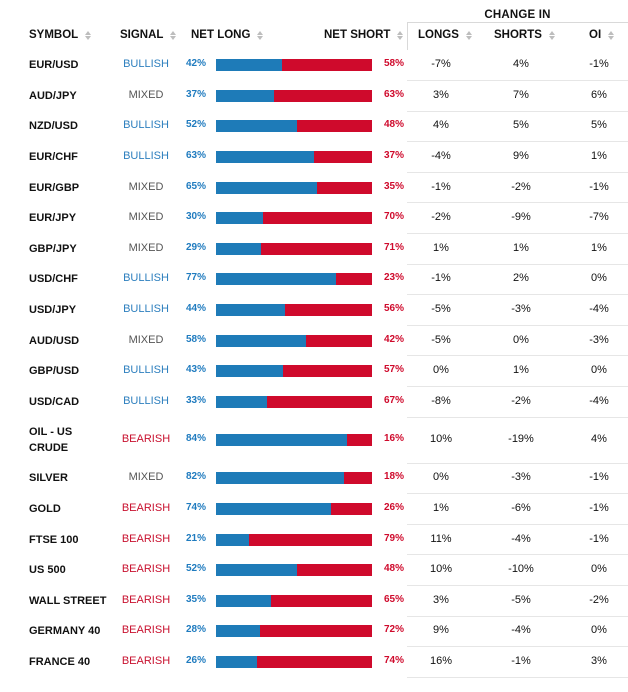  What do you see at coordinates (521, 278) in the screenshot?
I see `shorts-change-cell: 2%` at bounding box center [521, 278].